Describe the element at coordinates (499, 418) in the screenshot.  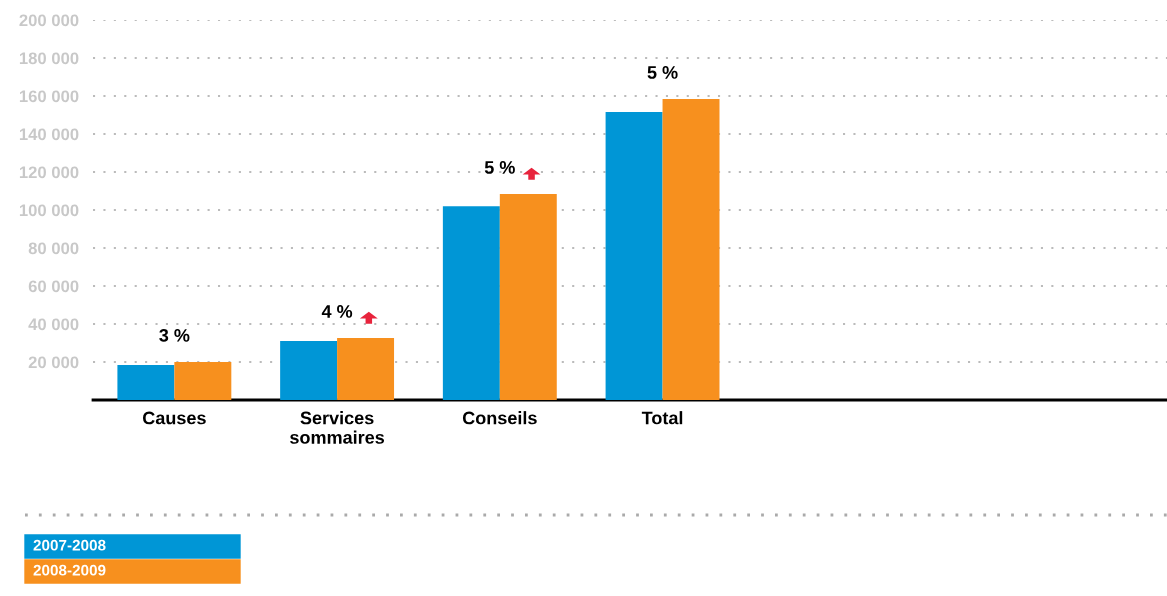
I see `x-tick-label: Conseils` at that location.